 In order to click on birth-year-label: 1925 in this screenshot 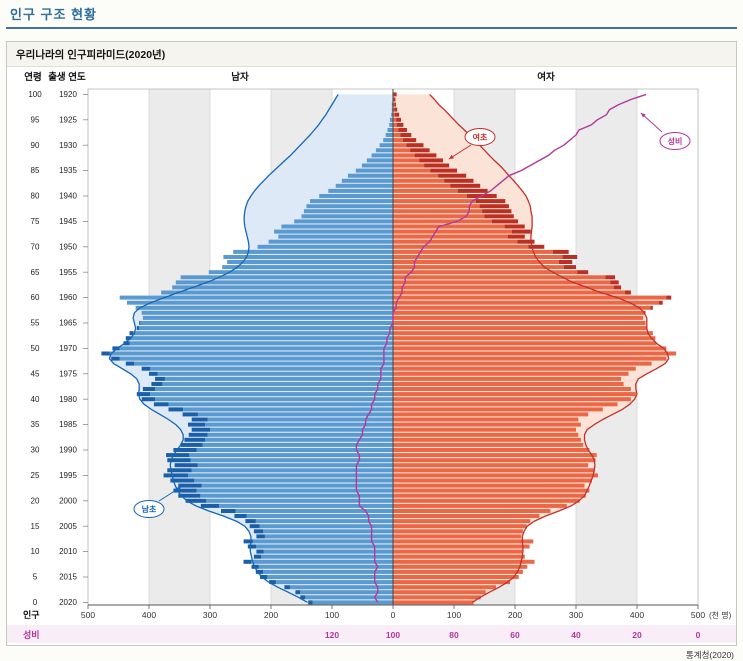, I will do `click(68, 119)`.